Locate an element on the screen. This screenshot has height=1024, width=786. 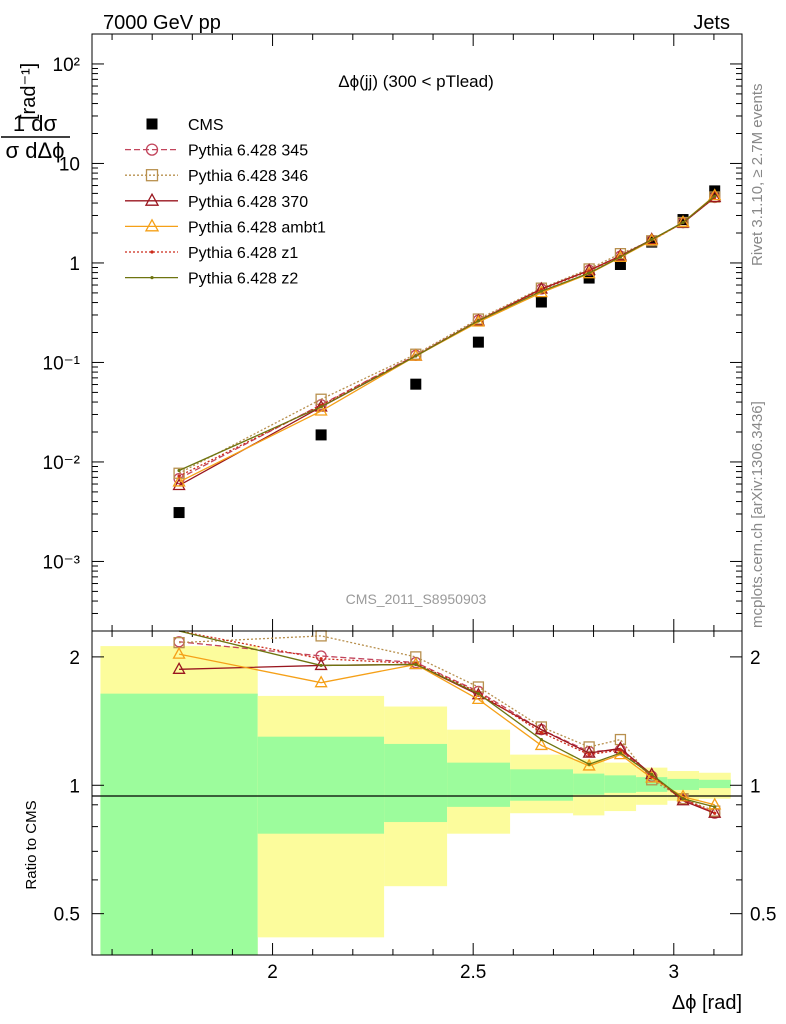
ratio-y-tick-label-right: 0.5 is located at coordinates (763, 915).